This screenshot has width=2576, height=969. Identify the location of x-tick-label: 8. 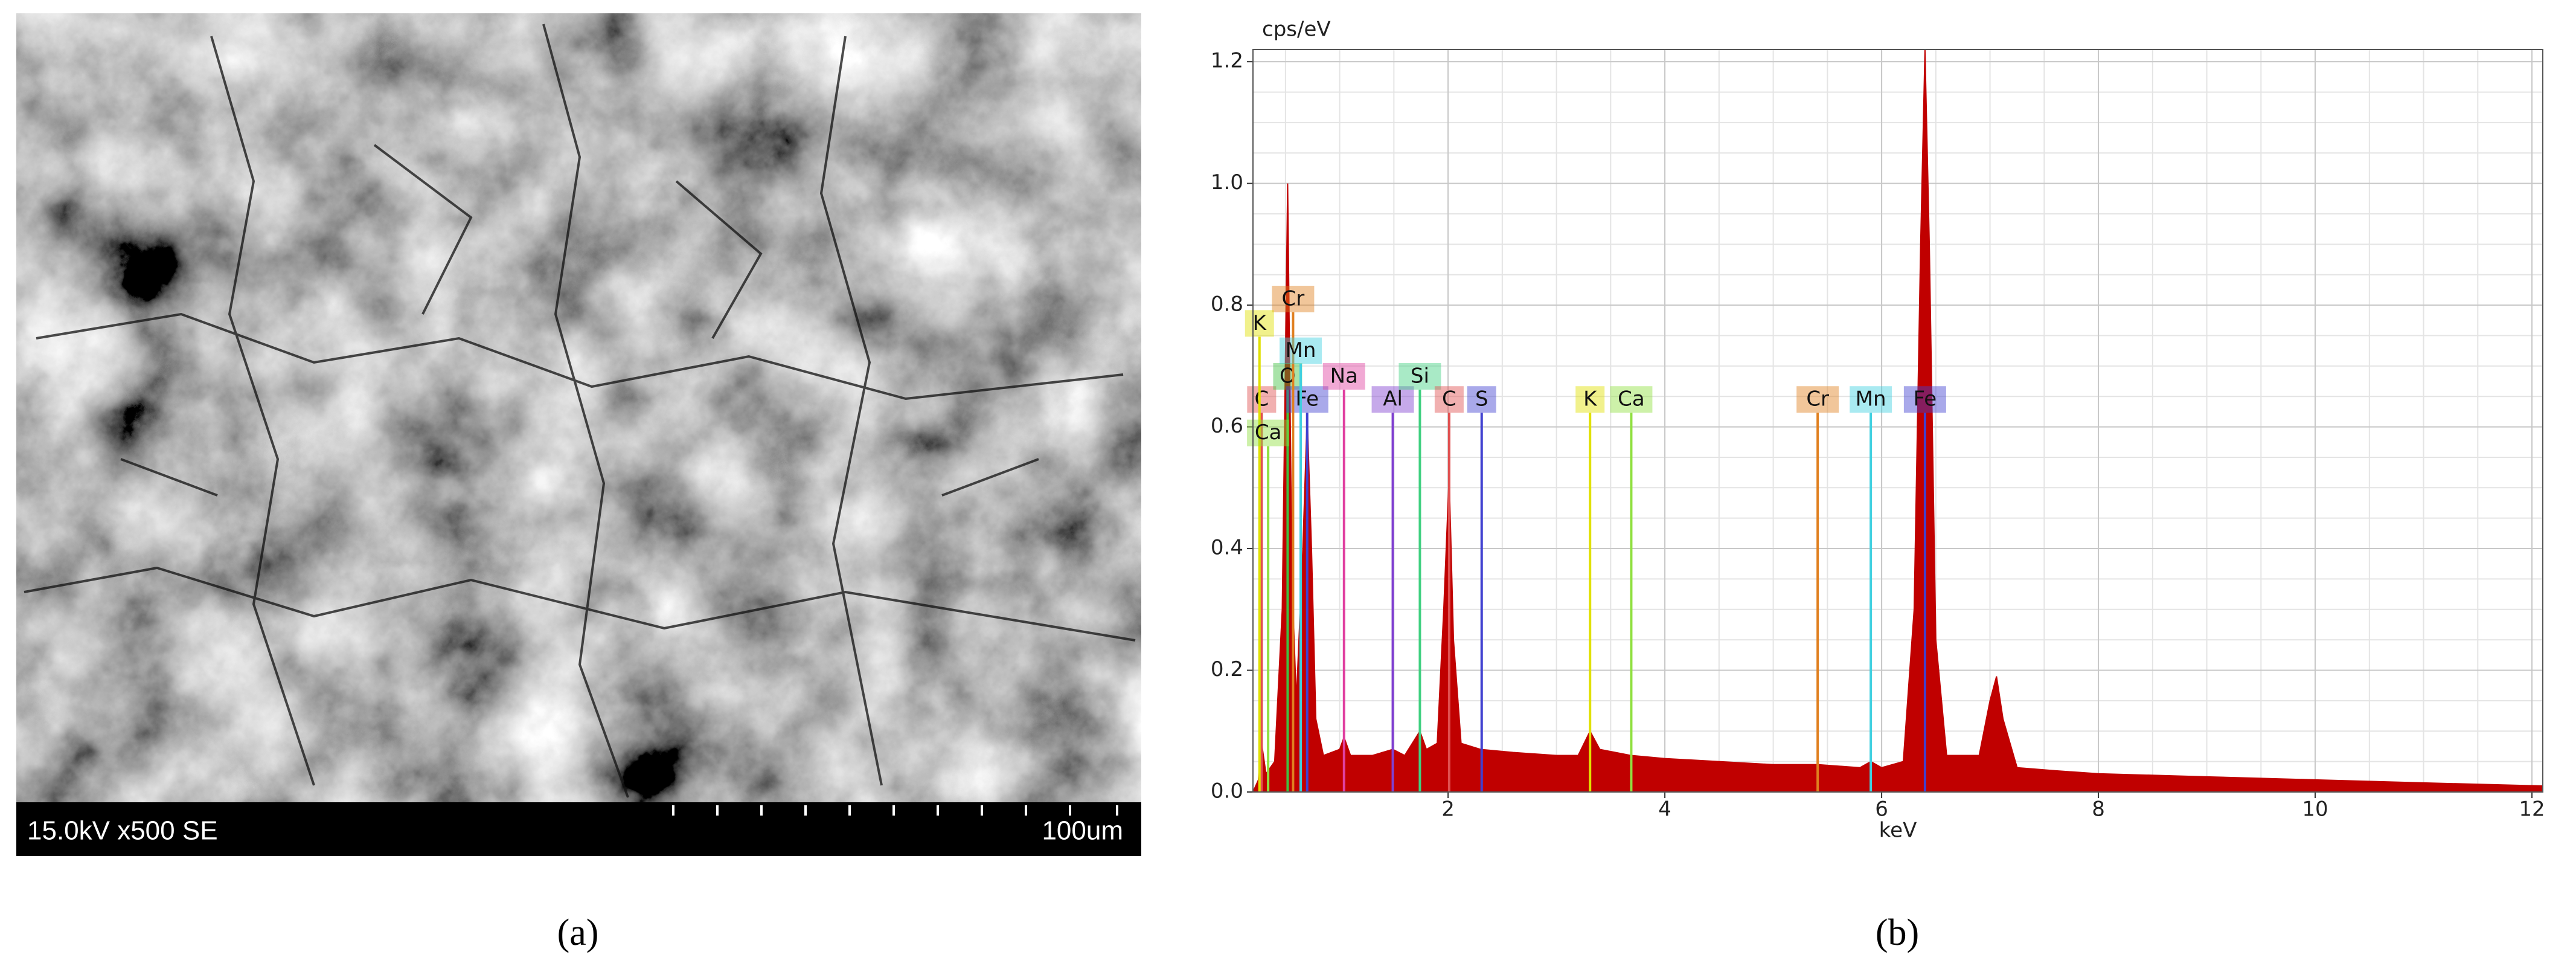
(2098, 810).